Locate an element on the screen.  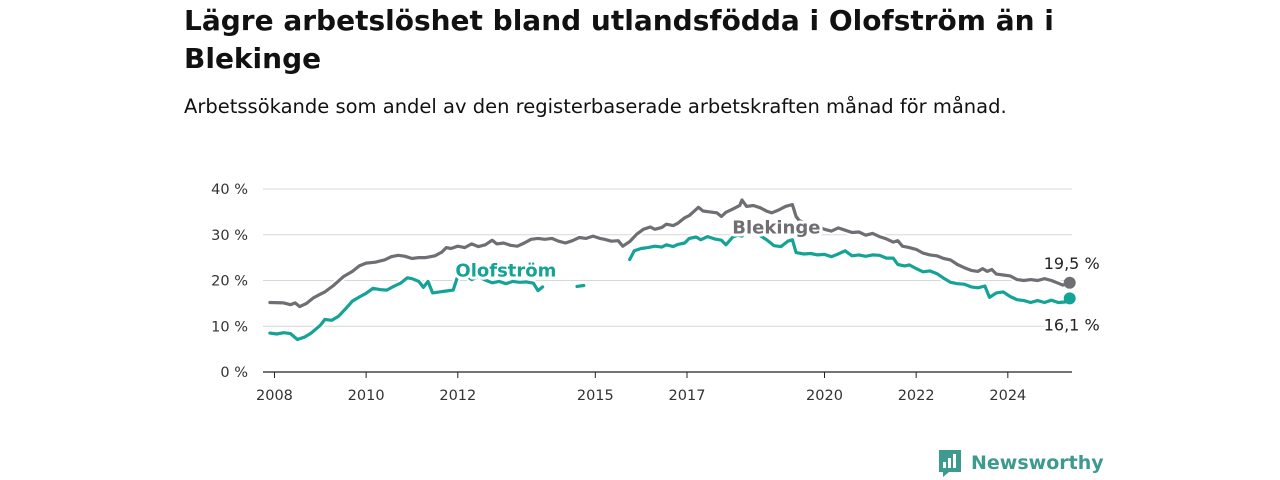
brand-name: Newsworthy is located at coordinates (1037, 463).